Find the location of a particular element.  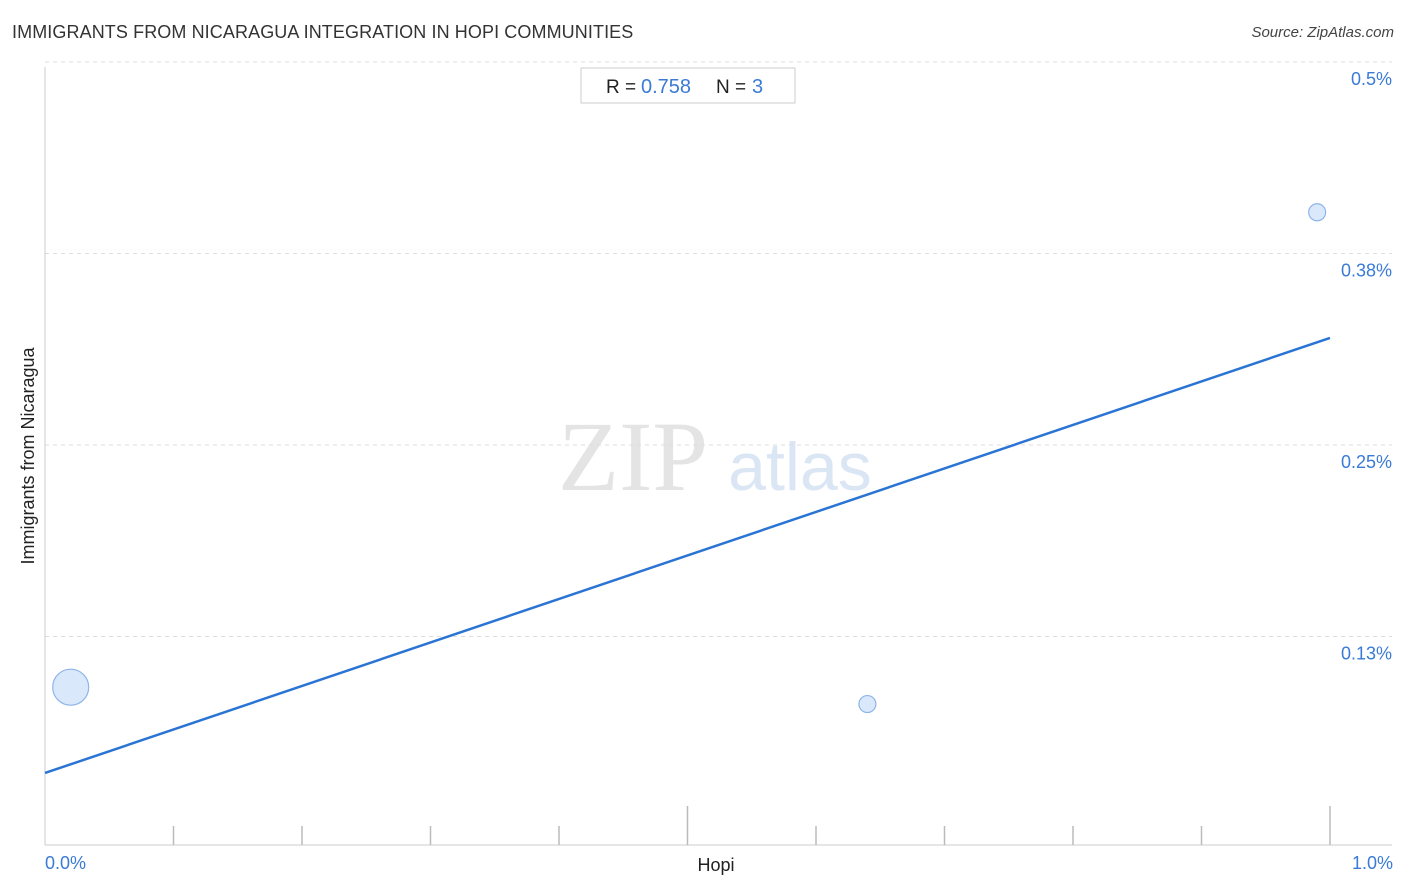

n-value: 3 is located at coordinates (757, 87).